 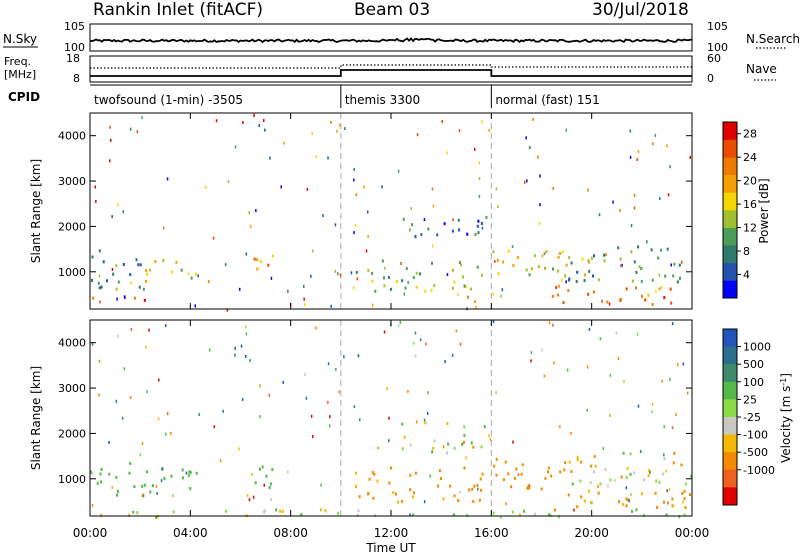 What do you see at coordinates (491, 533) in the screenshot?
I see `x-tick-label: 16:00` at bounding box center [491, 533].